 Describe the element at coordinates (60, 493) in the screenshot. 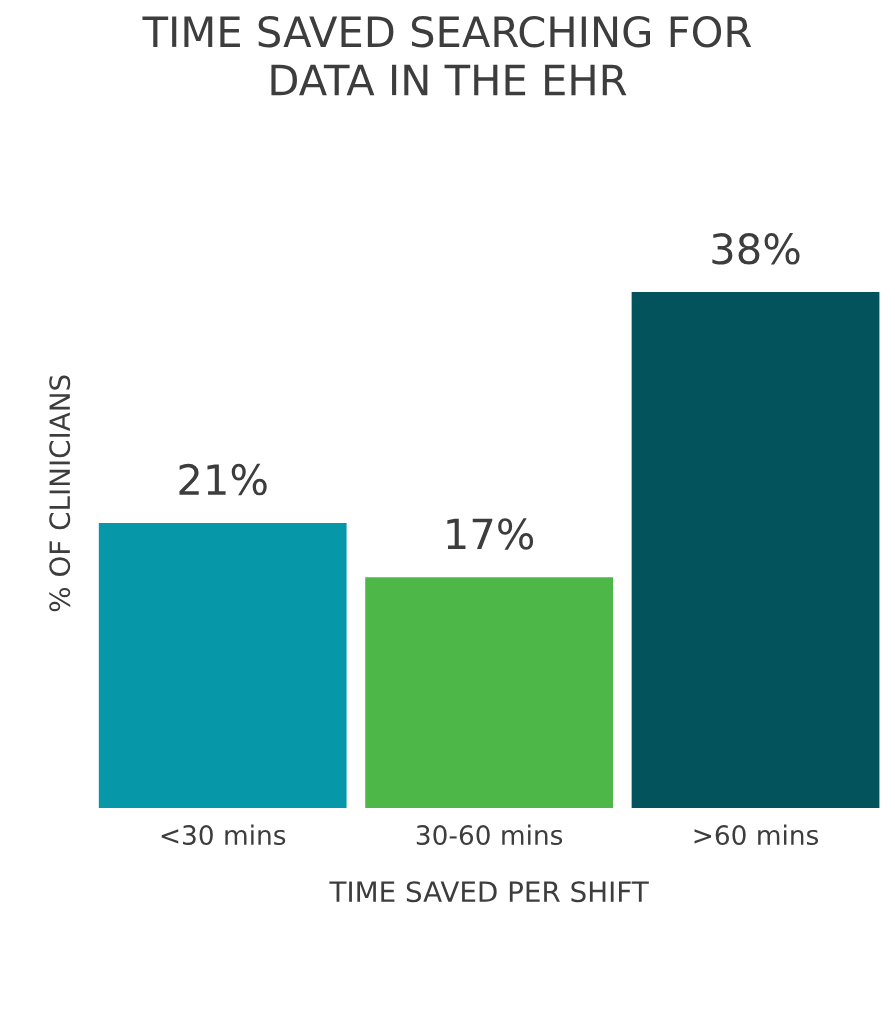

I see `y-axis-title: % OF CLINICIANS` at that location.